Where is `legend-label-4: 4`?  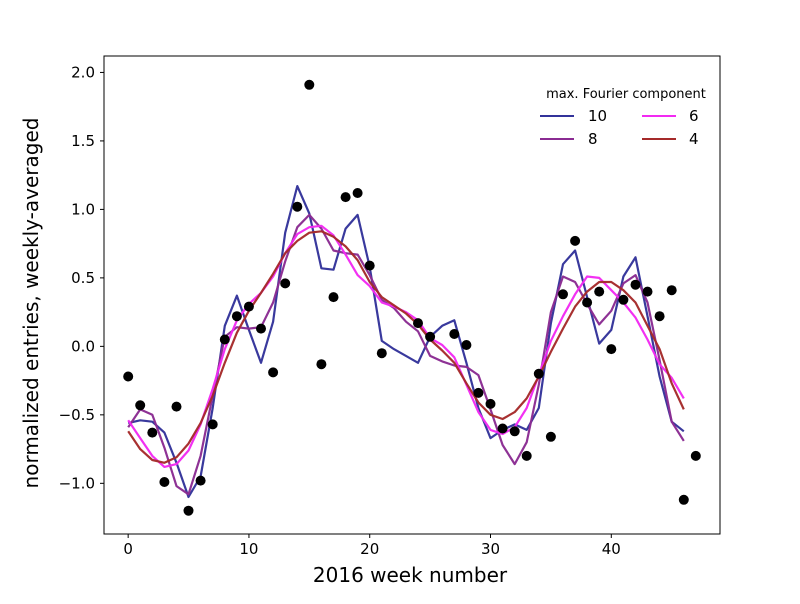 legend-label-4: 4 is located at coordinates (694, 139).